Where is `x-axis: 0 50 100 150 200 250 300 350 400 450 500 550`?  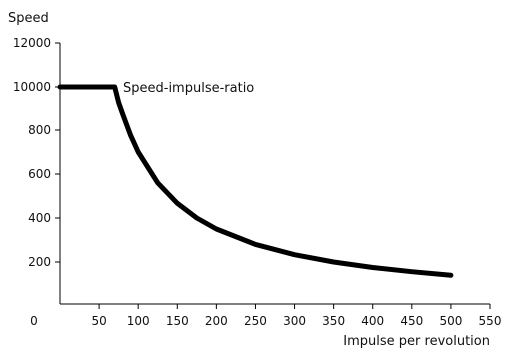
x-axis: 0 50 100 150 200 250 300 350 400 450 500 550 is located at coordinates (266, 315).